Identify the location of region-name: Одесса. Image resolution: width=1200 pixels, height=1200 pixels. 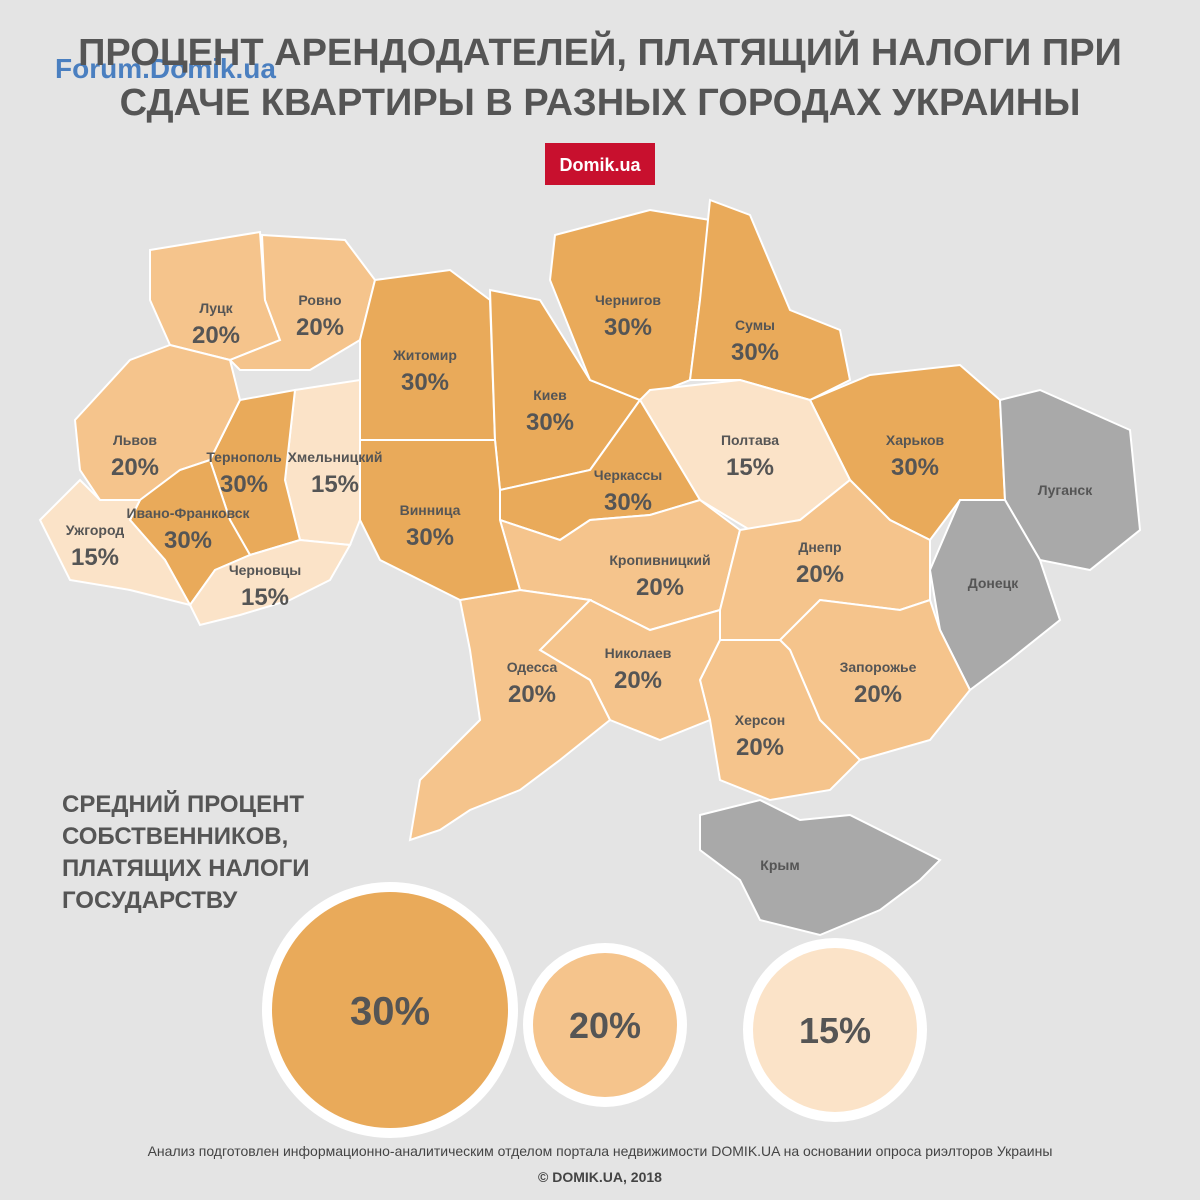
(532, 667).